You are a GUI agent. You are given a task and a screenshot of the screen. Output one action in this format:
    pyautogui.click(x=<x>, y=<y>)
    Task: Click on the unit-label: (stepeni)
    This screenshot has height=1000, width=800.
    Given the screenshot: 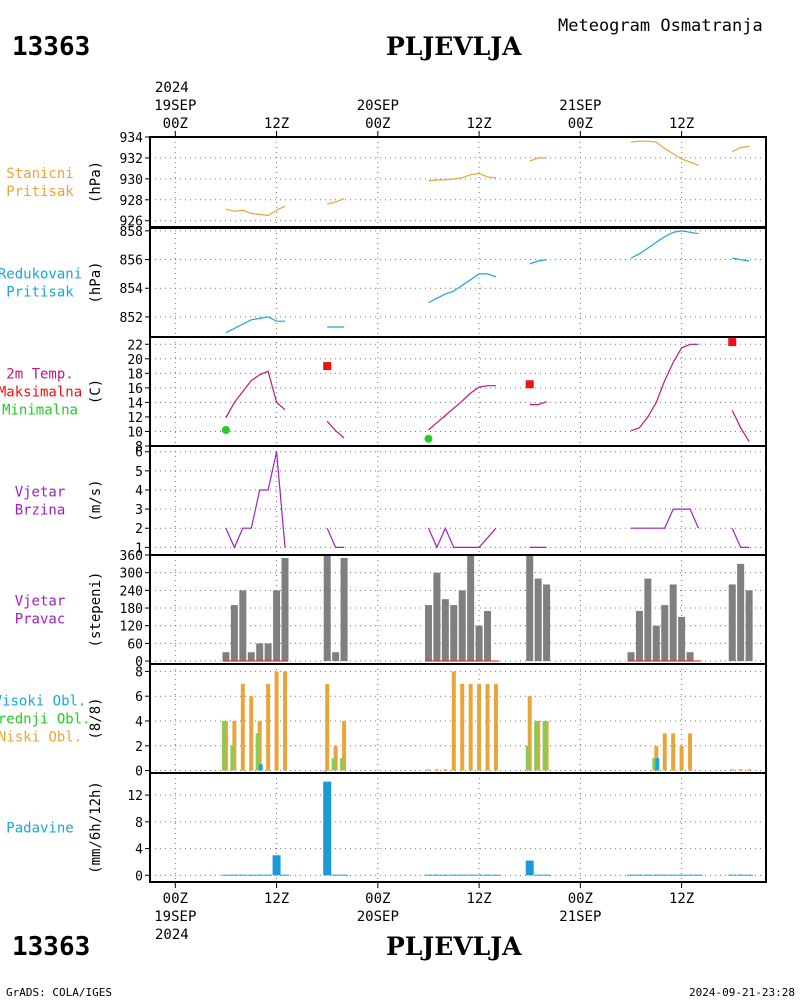 What is the action you would take?
    pyautogui.click(x=96, y=610)
    